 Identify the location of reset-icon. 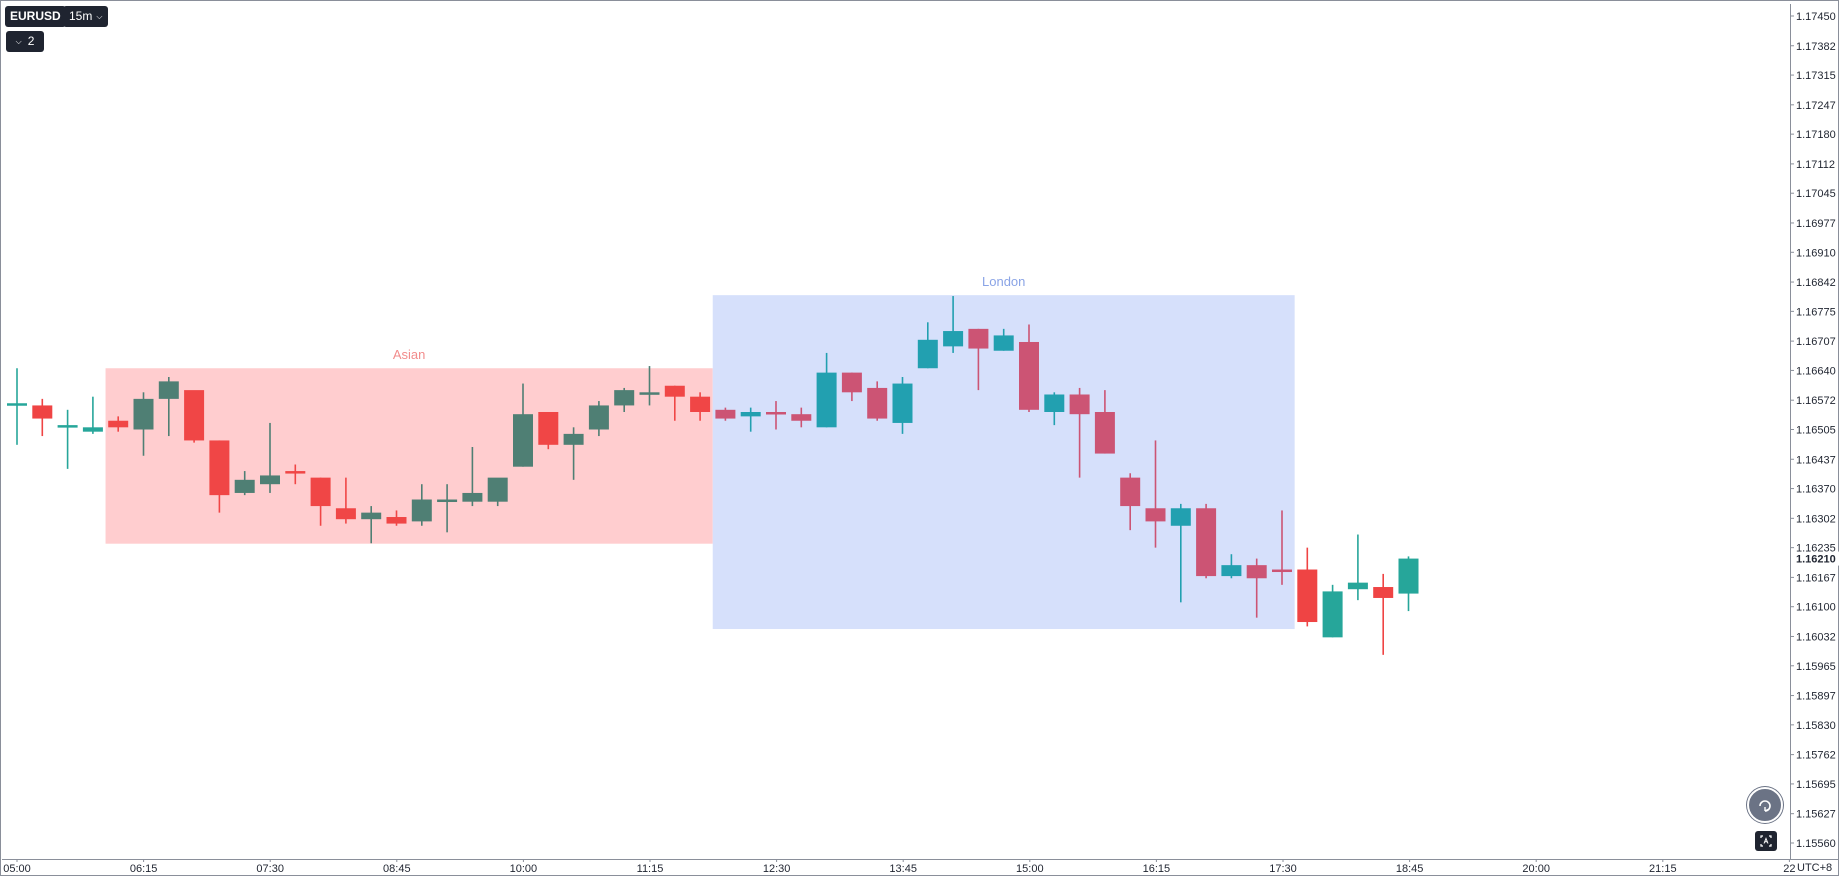
(1765, 806).